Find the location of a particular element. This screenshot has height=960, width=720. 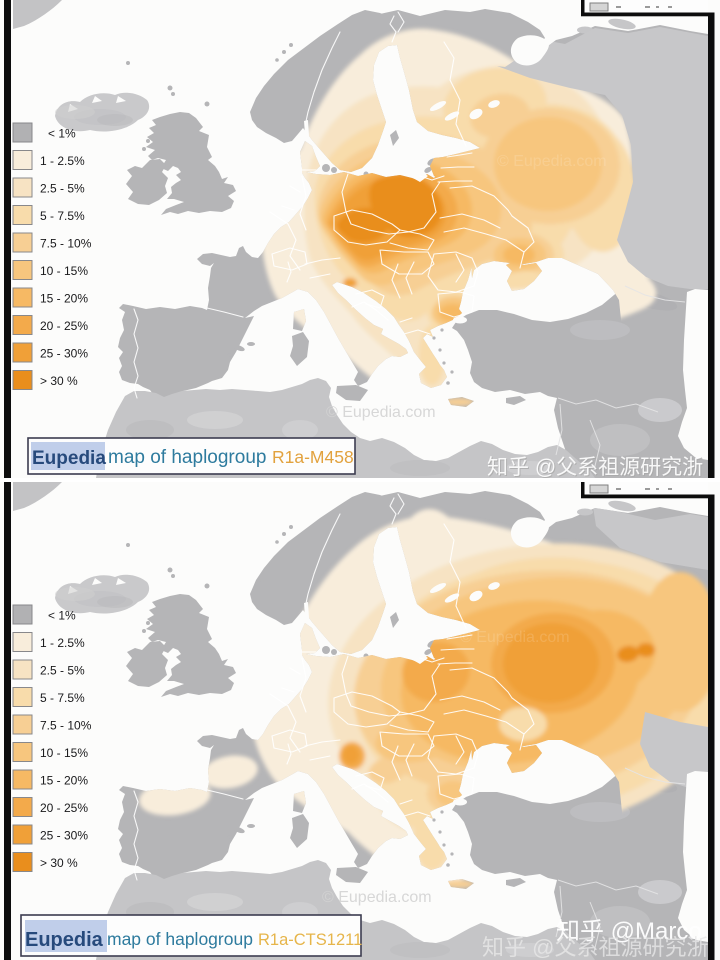

svg-text: 知乎 @Marco is located at coordinates (629, 931).